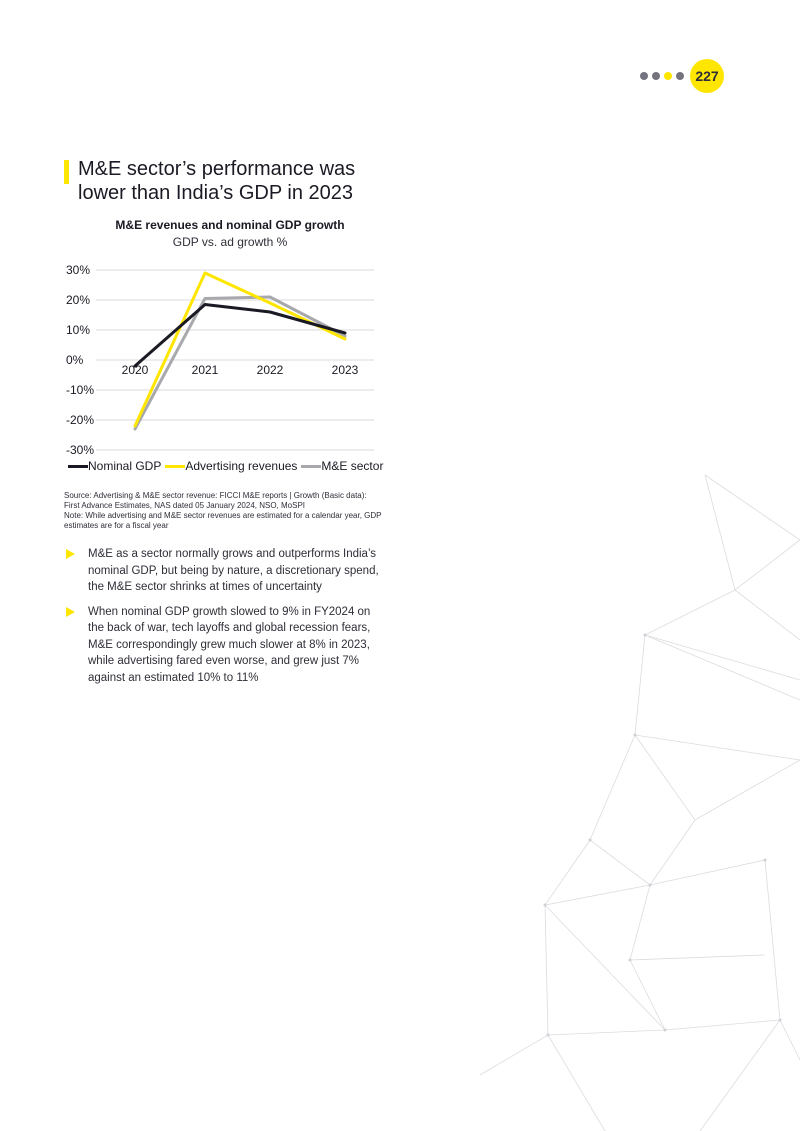  Describe the element at coordinates (270, 370) in the screenshot. I see `x-tick-label: 2022` at that location.